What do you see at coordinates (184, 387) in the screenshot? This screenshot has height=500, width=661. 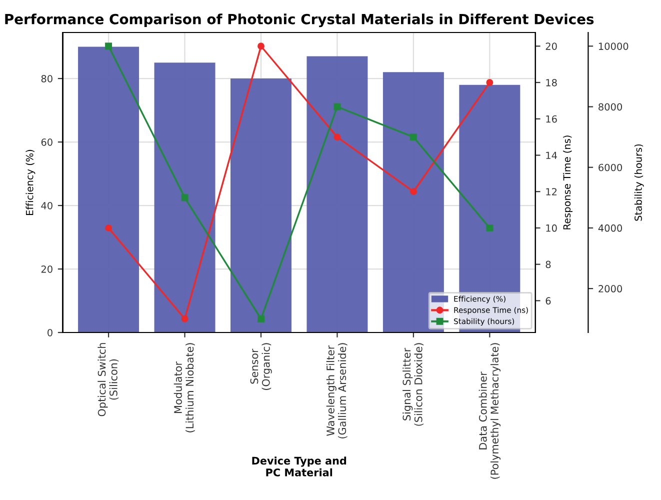 I see `x-tick-label: Modulator (Lithium Niobate)` at bounding box center [184, 387].